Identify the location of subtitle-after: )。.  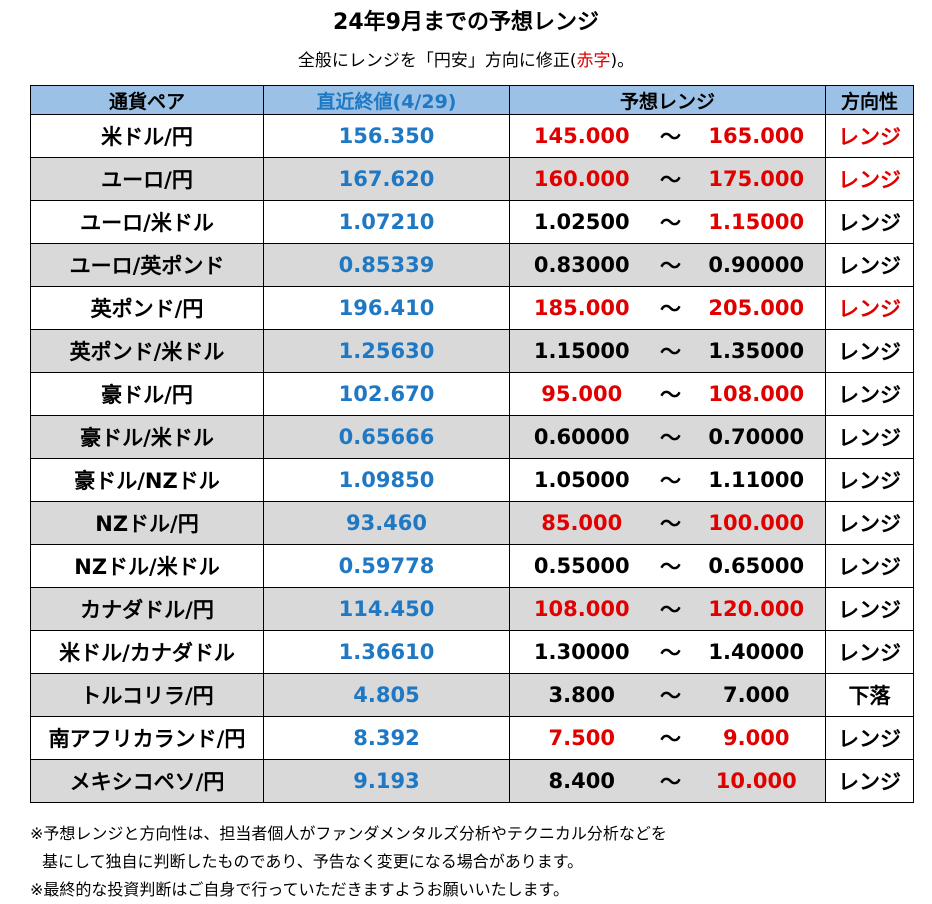
(622, 61).